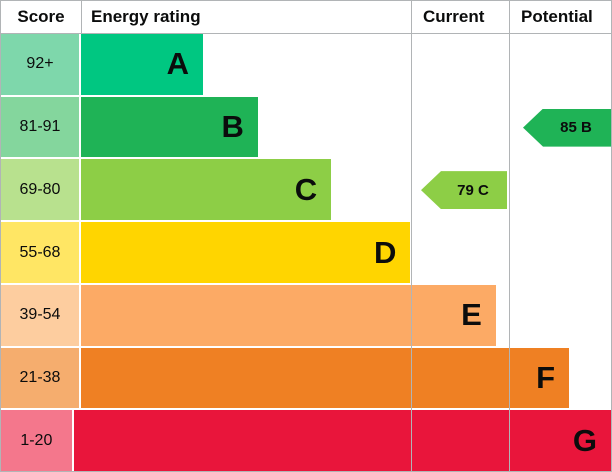 This screenshot has width=612, height=472. I want to click on band-bar: B, so click(169, 127).